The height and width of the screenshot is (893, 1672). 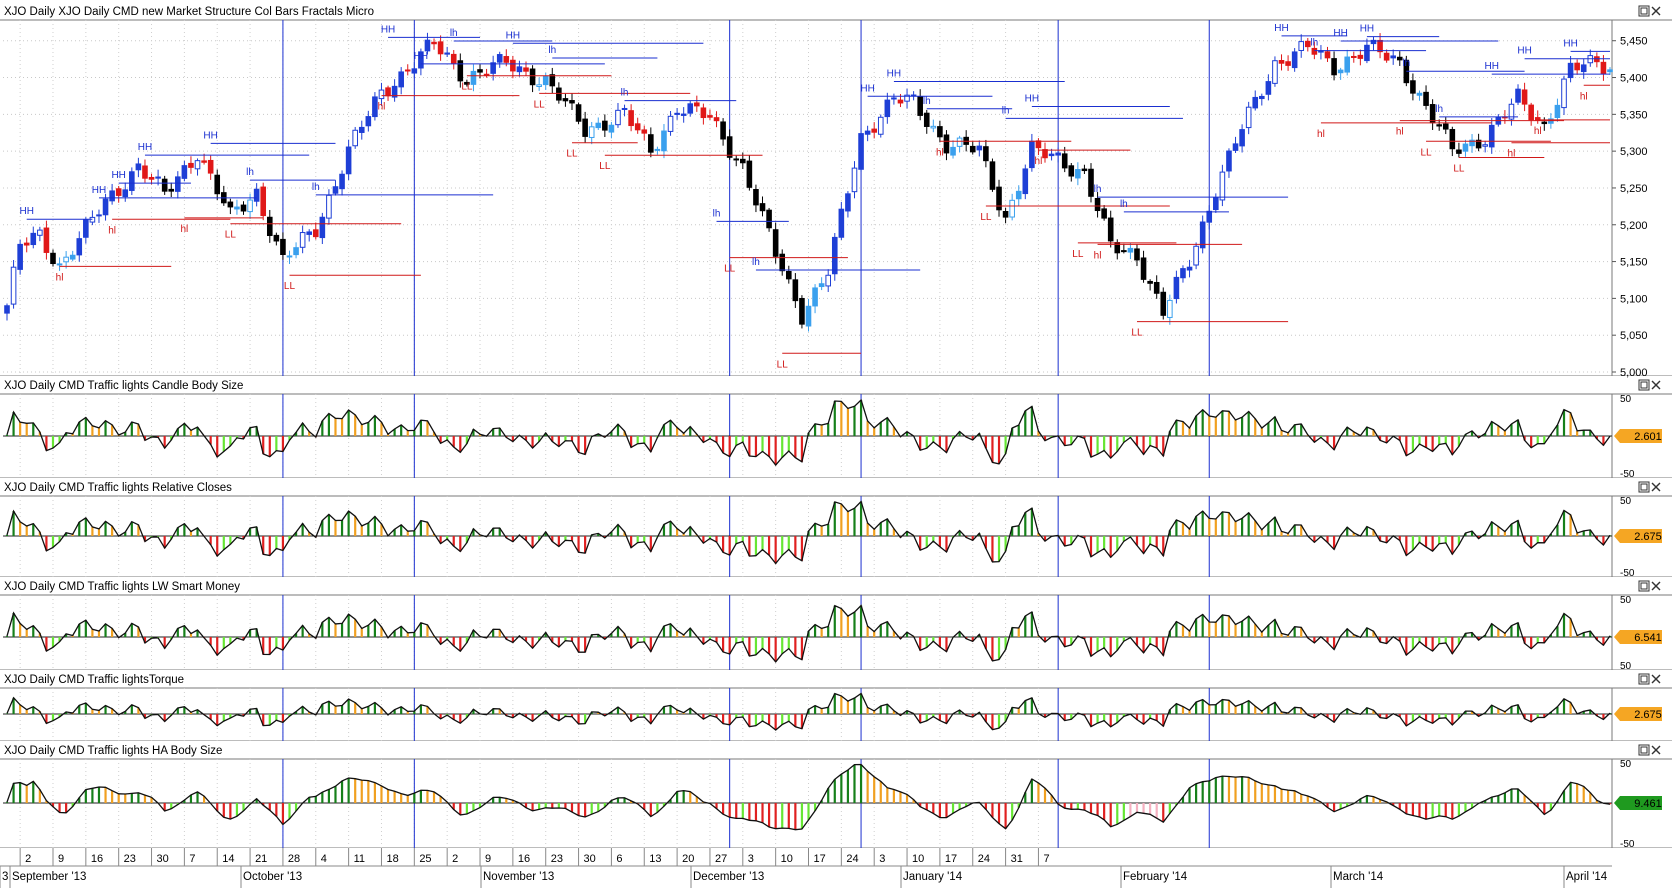 I want to click on value-badge-label: 2.601, so click(x=1648, y=437).